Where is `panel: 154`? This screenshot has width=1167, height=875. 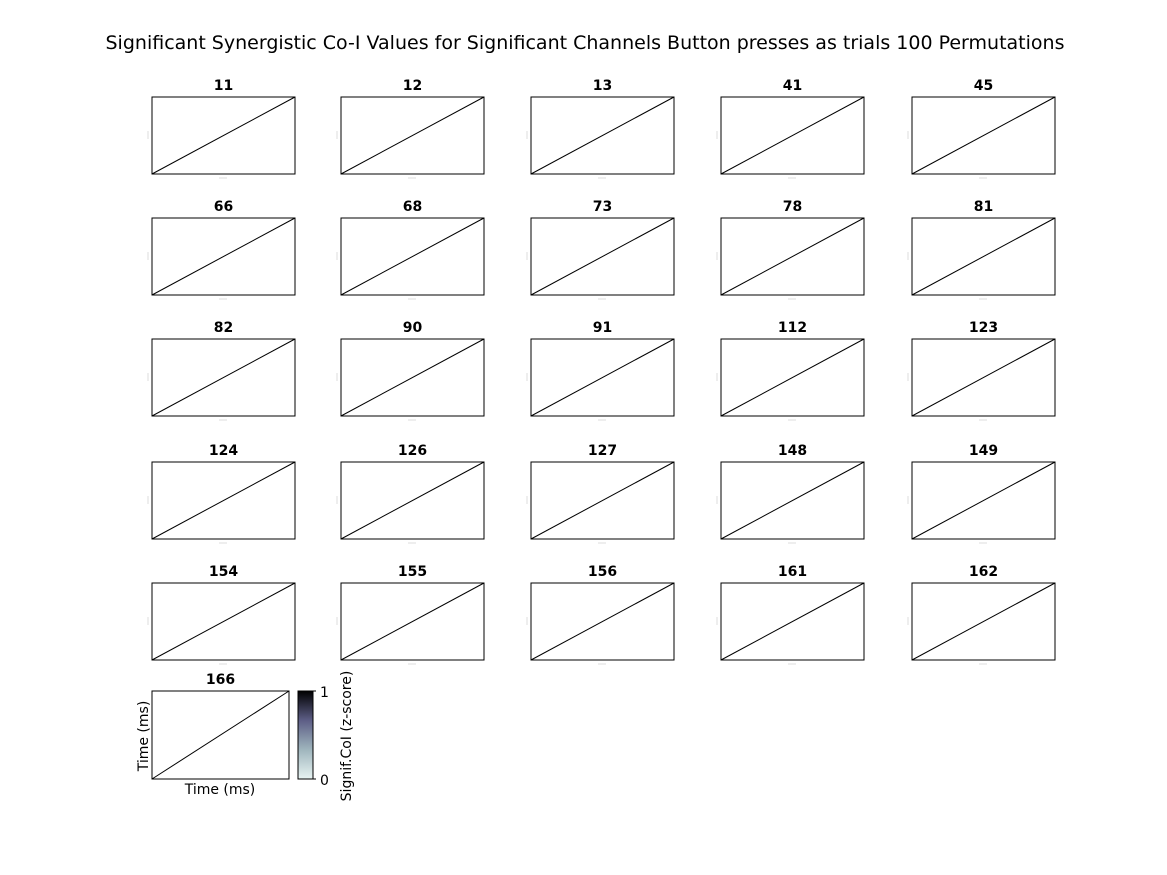 panel: 154 is located at coordinates (221, 614).